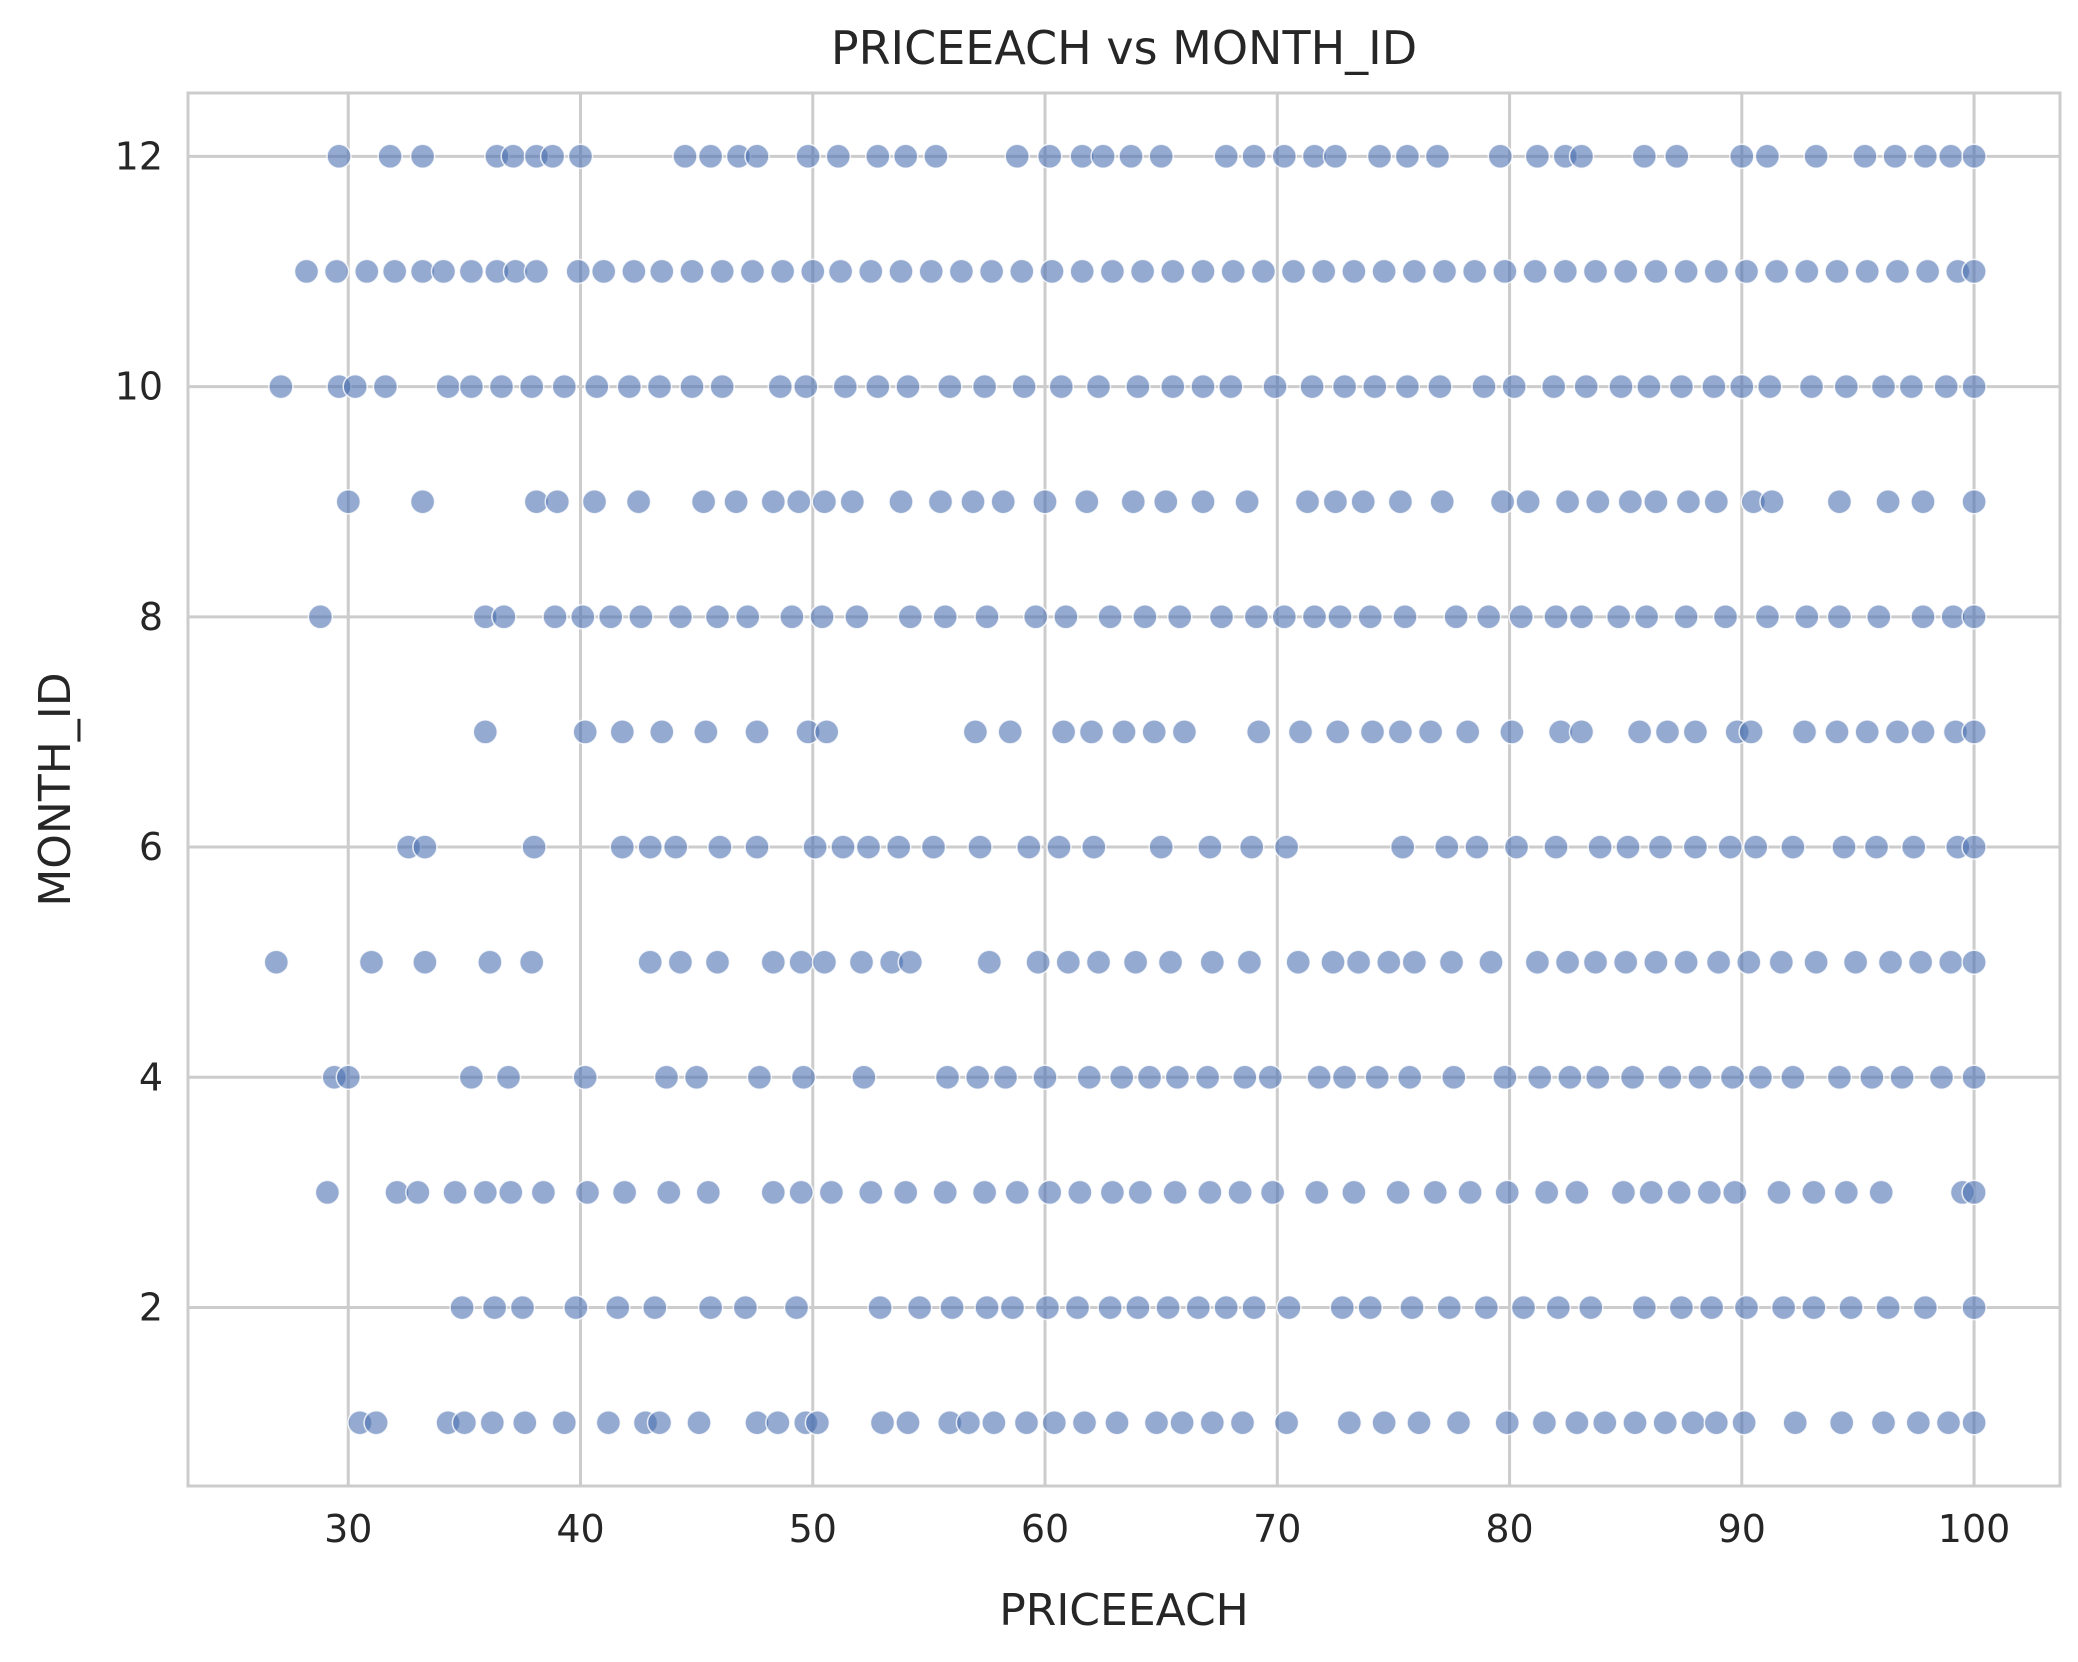 This screenshot has height=1662, width=2078. I want to click on x-tick-label: 40, so click(580, 1529).